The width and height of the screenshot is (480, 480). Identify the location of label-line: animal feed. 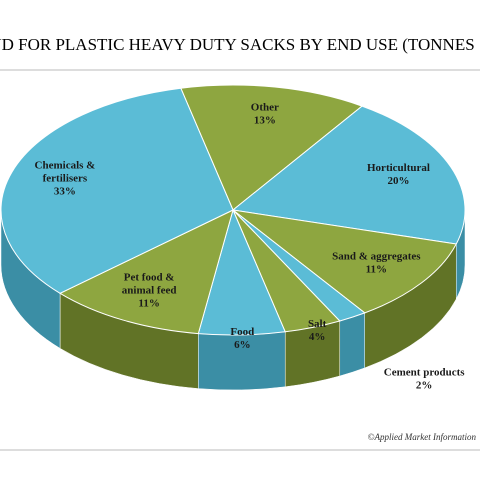
(149, 291).